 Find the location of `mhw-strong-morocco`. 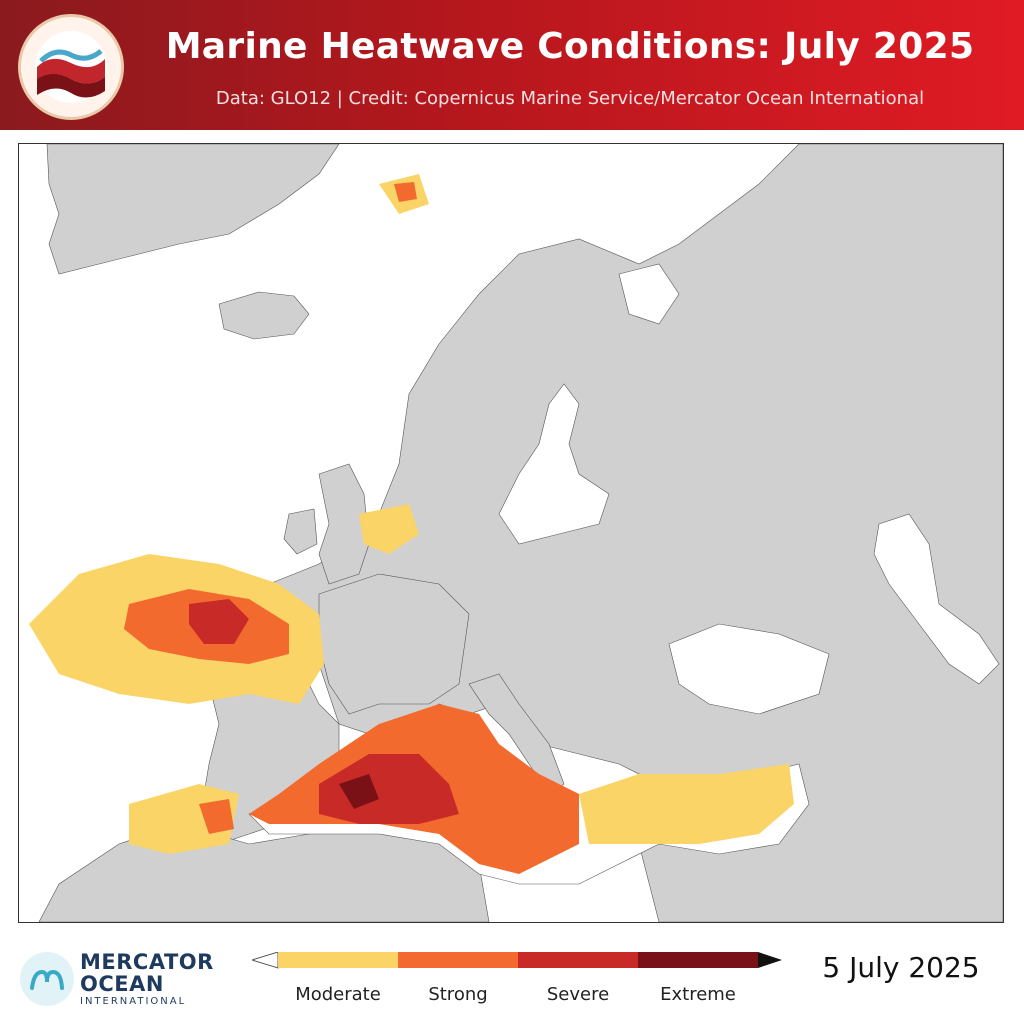

mhw-strong-morocco is located at coordinates (216, 816).